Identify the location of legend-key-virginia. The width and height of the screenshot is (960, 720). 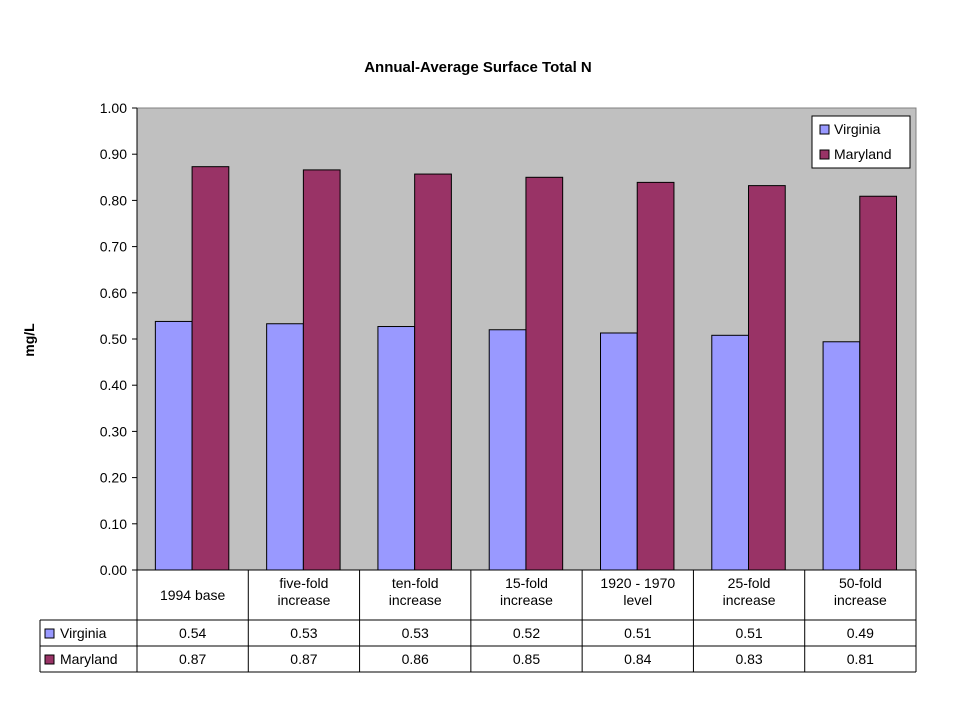
(824, 129).